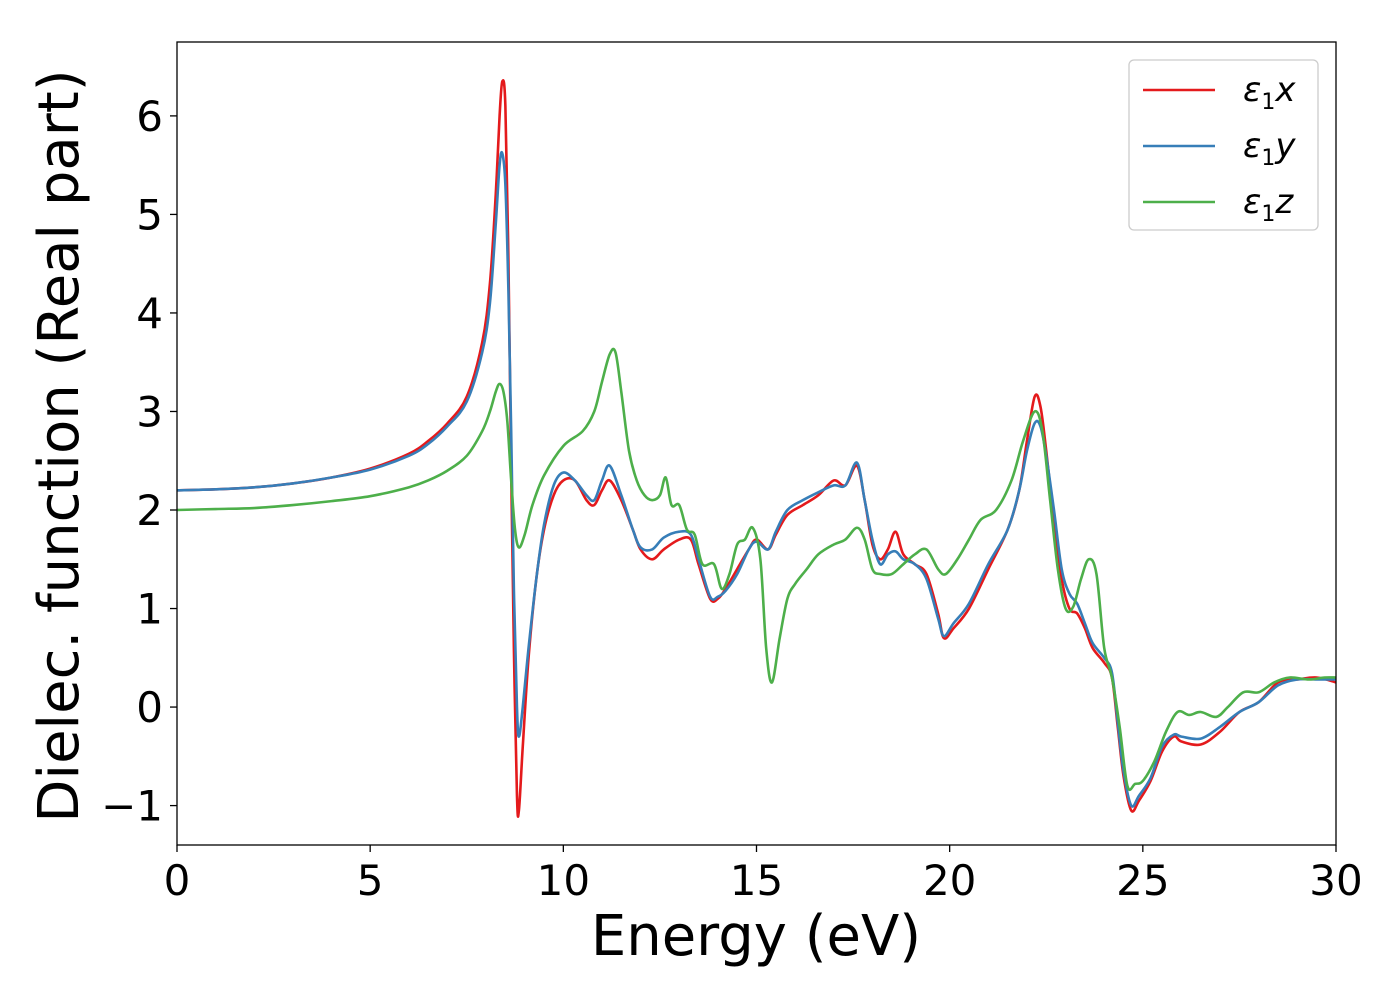 This screenshot has height=1000, width=1400. I want to click on legend-label-y: ε1y, so click(1269, 148).